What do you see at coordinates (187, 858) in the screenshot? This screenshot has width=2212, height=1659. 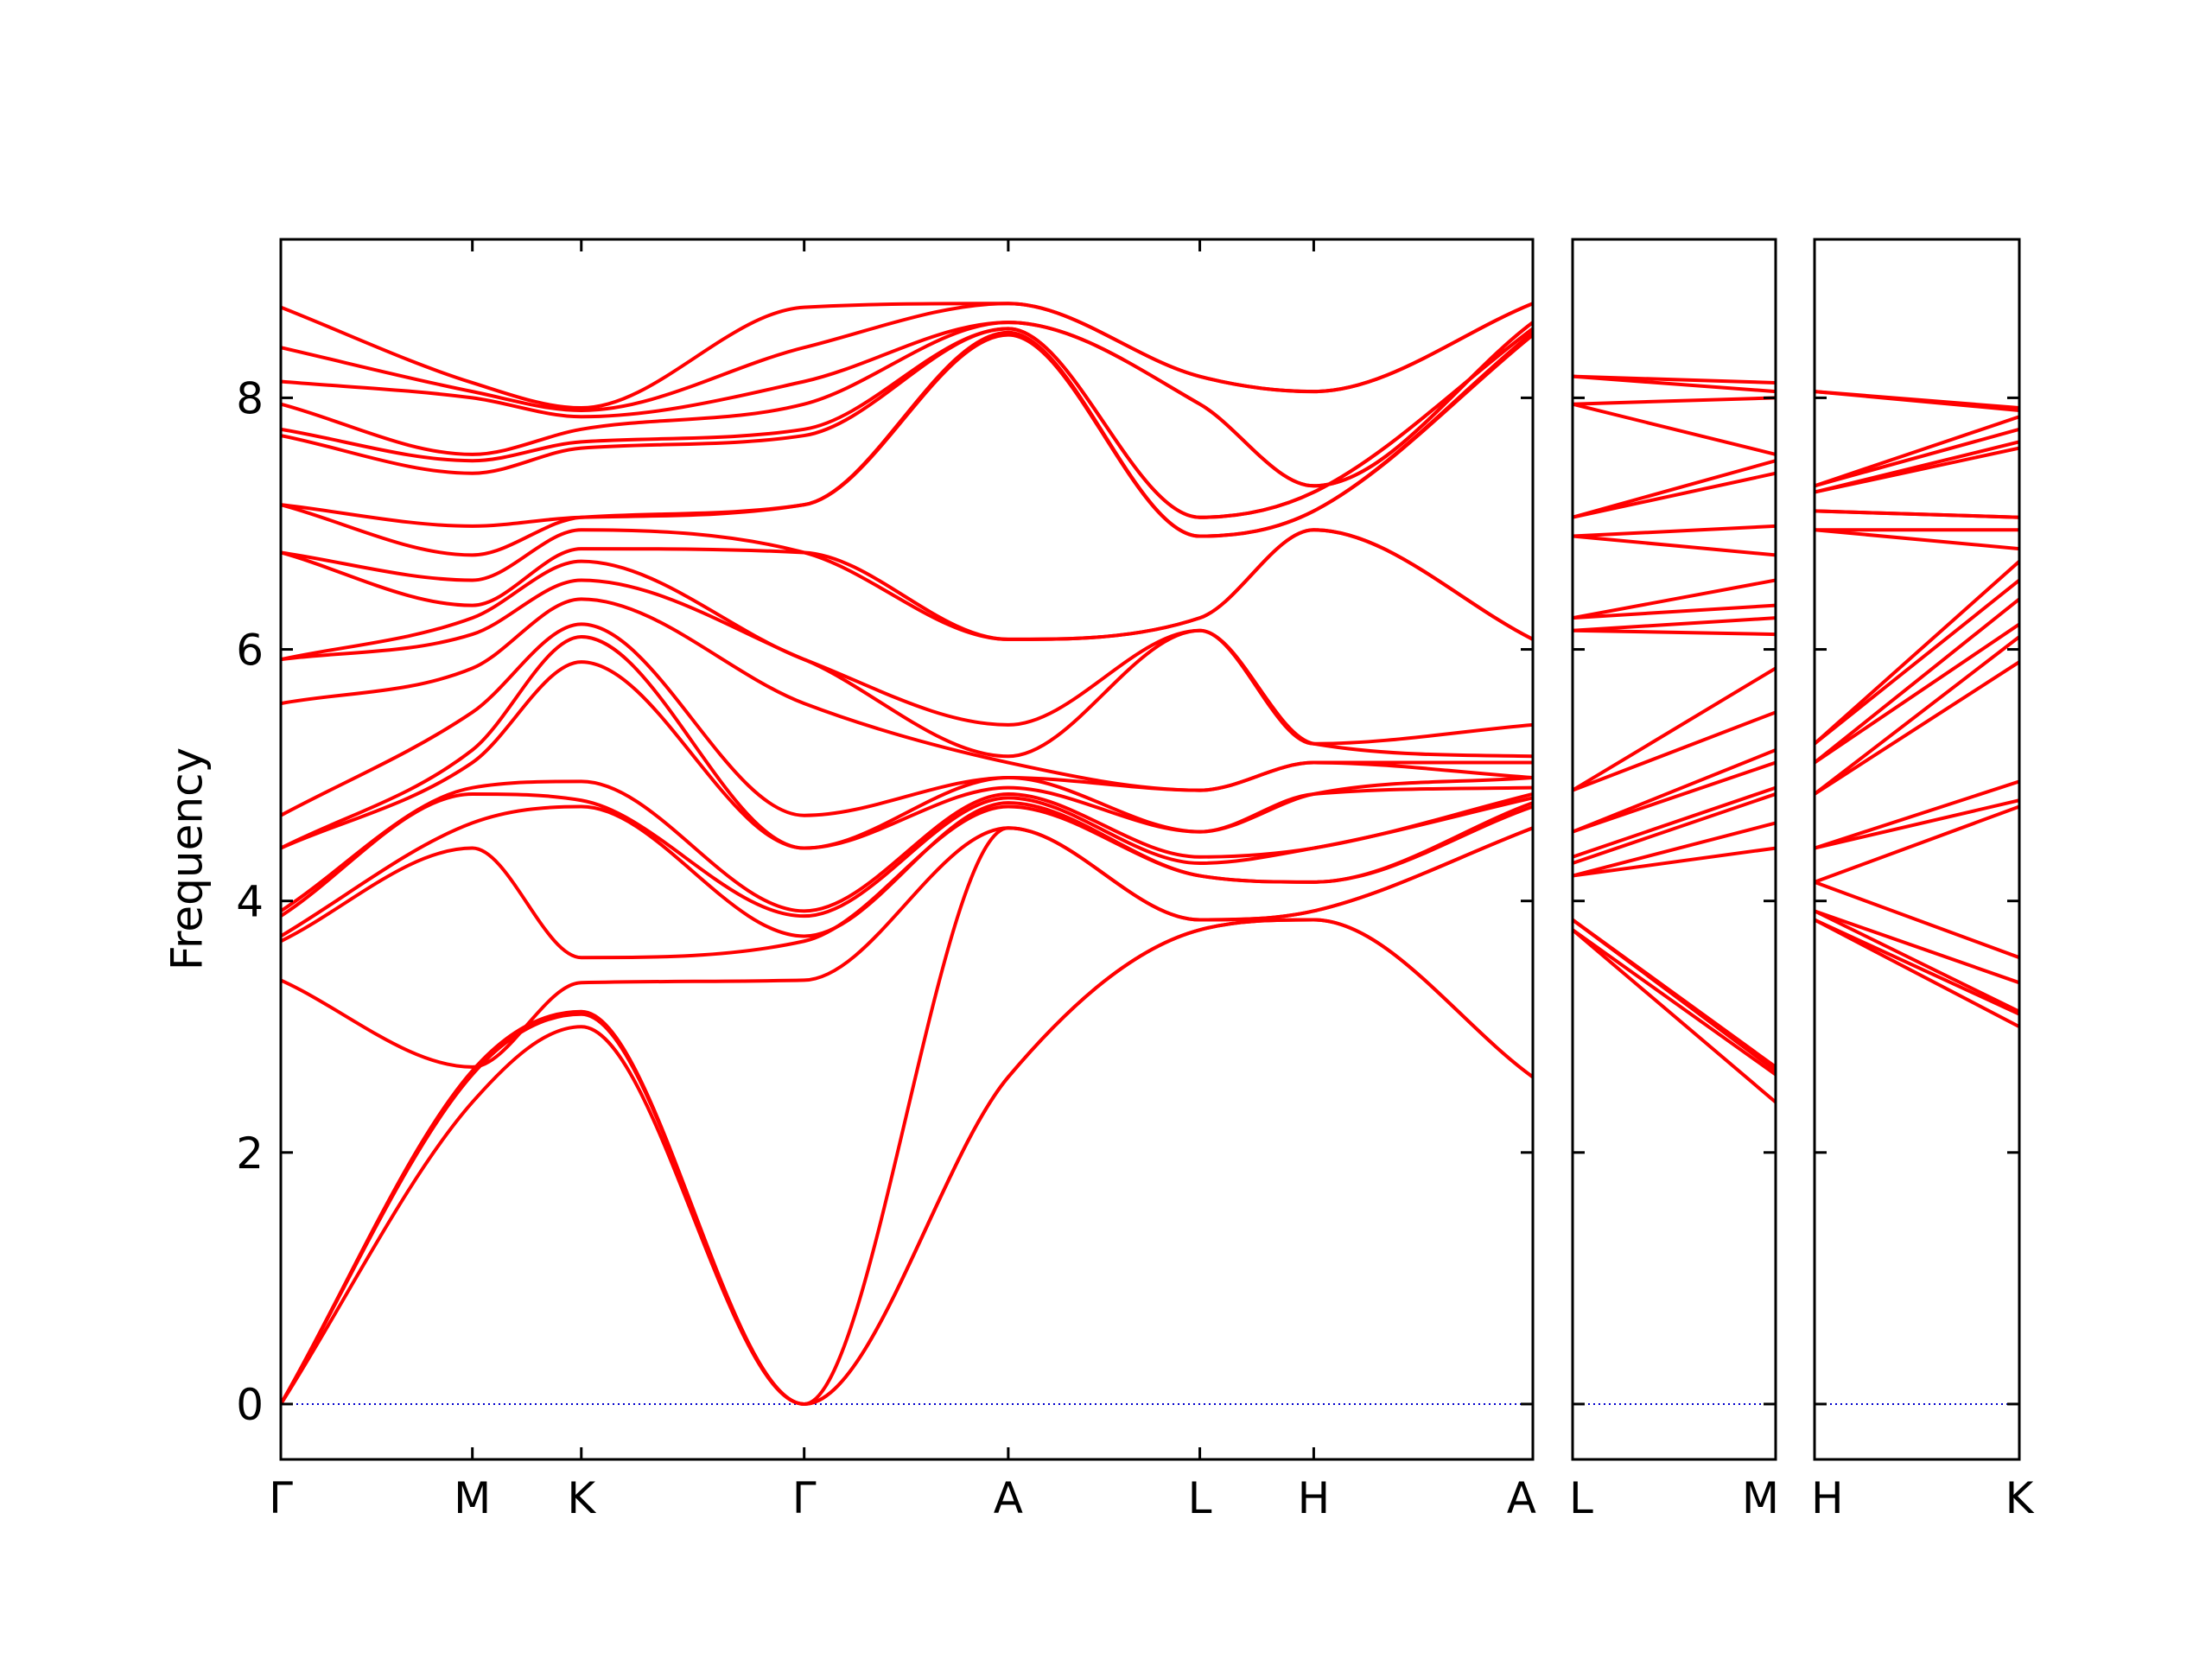 I see `y-axis-label: Frequency` at bounding box center [187, 858].